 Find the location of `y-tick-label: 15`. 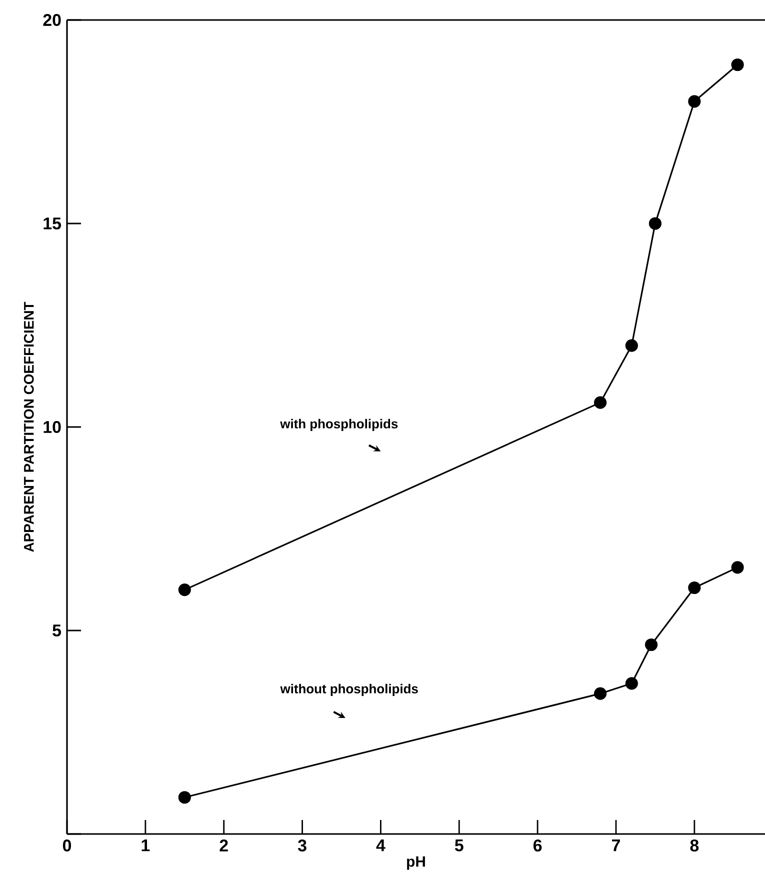

y-tick-label: 15 is located at coordinates (53, 224).